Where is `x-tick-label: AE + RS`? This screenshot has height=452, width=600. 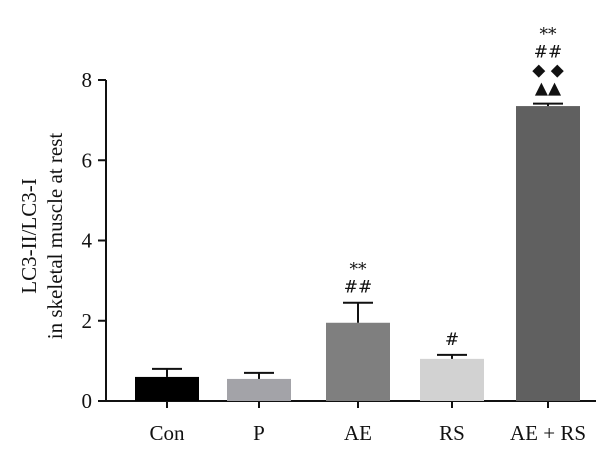 x-tick-label: AE + RS is located at coordinates (548, 433).